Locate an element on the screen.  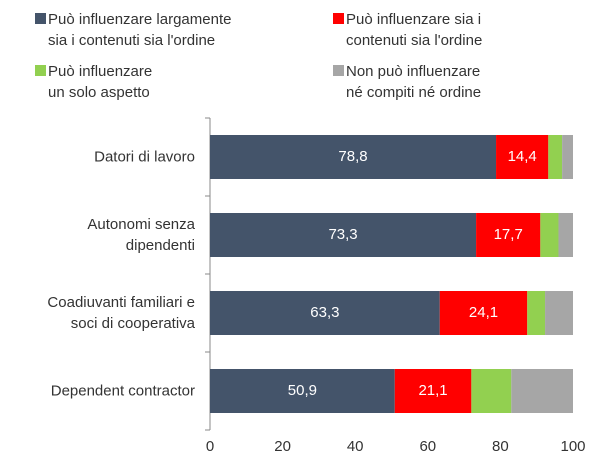
data-label: 78,8 is located at coordinates (352, 156).